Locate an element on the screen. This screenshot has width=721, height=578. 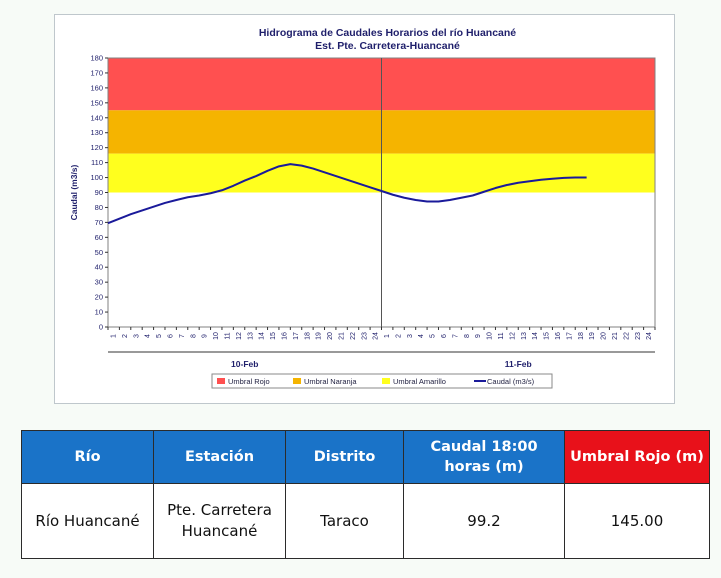
y-tick-label: 130 is located at coordinates (96, 132).